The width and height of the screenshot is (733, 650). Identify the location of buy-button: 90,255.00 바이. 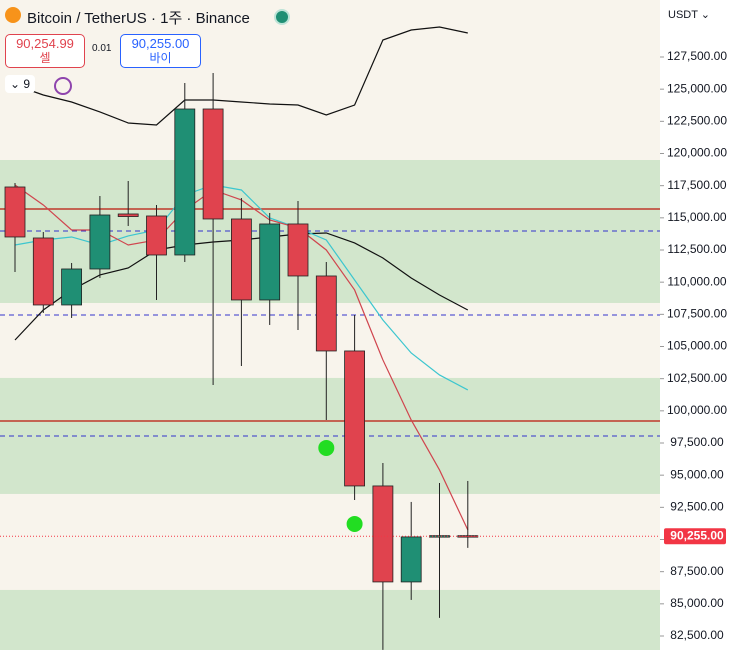
(160, 51).